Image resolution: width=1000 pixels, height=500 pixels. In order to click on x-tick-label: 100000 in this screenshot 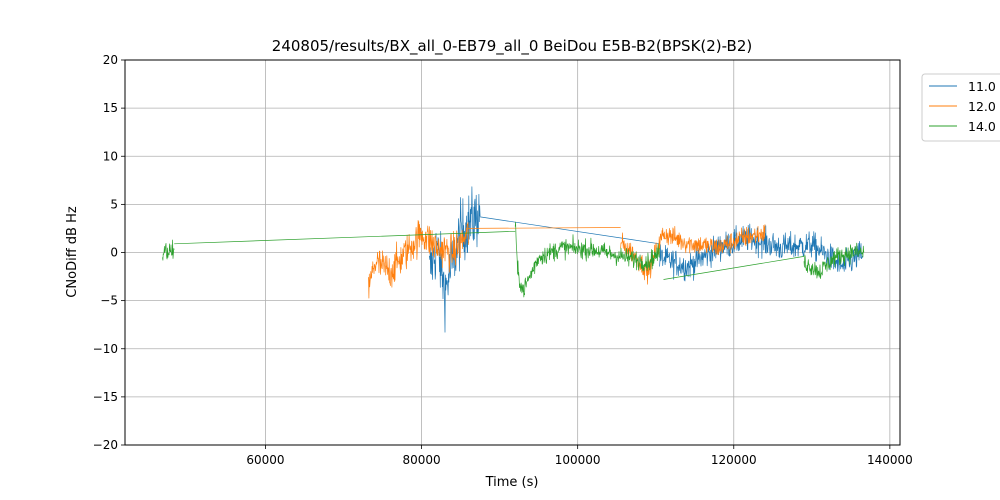, I will do `click(578, 460)`.